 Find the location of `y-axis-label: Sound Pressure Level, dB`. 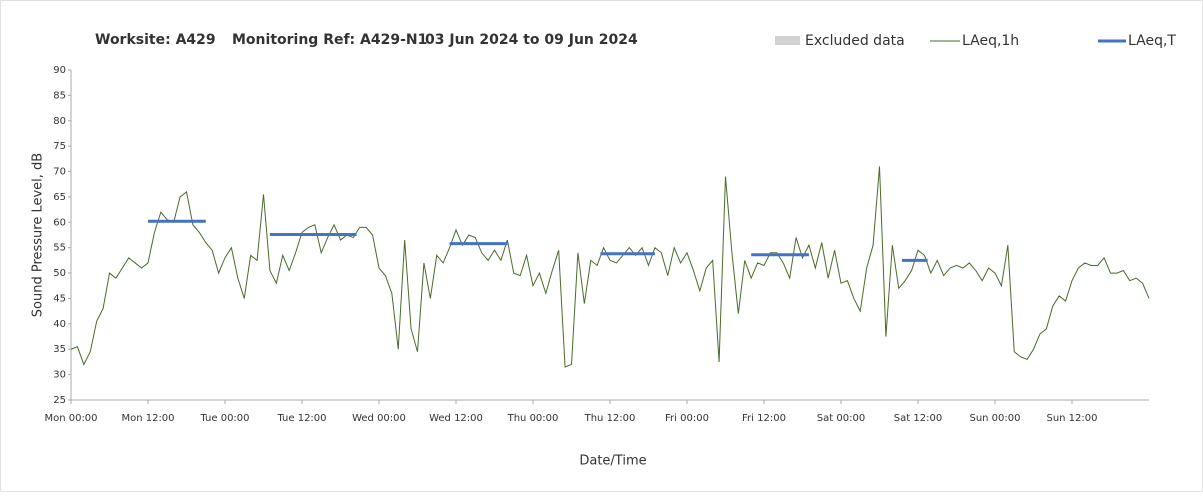

y-axis-label: Sound Pressure Level, dB is located at coordinates (38, 235).